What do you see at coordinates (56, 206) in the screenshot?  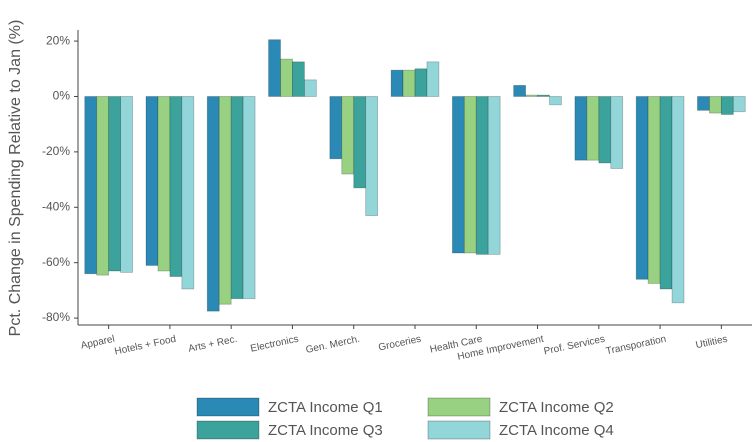 I see `y-tick-label: -40%` at bounding box center [56, 206].